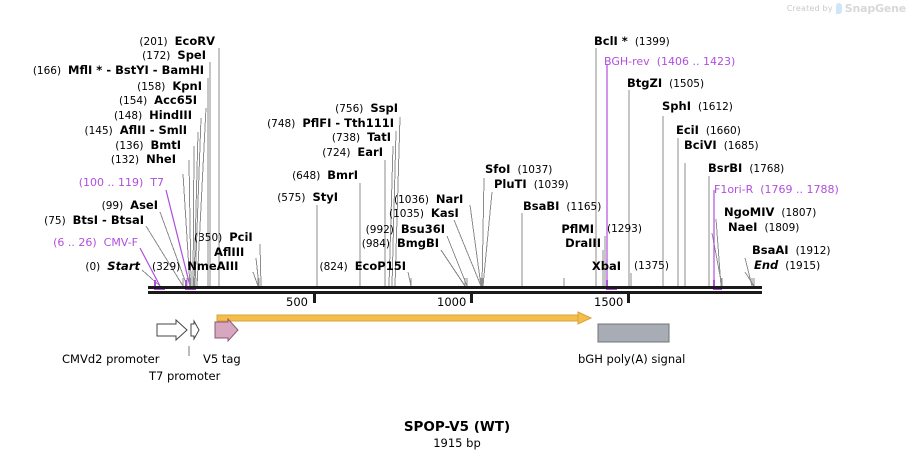 The height and width of the screenshot is (457, 914). Describe the element at coordinates (632, 41) in the screenshot. I see `site-label-bcli: BclI * (1399)` at that location.